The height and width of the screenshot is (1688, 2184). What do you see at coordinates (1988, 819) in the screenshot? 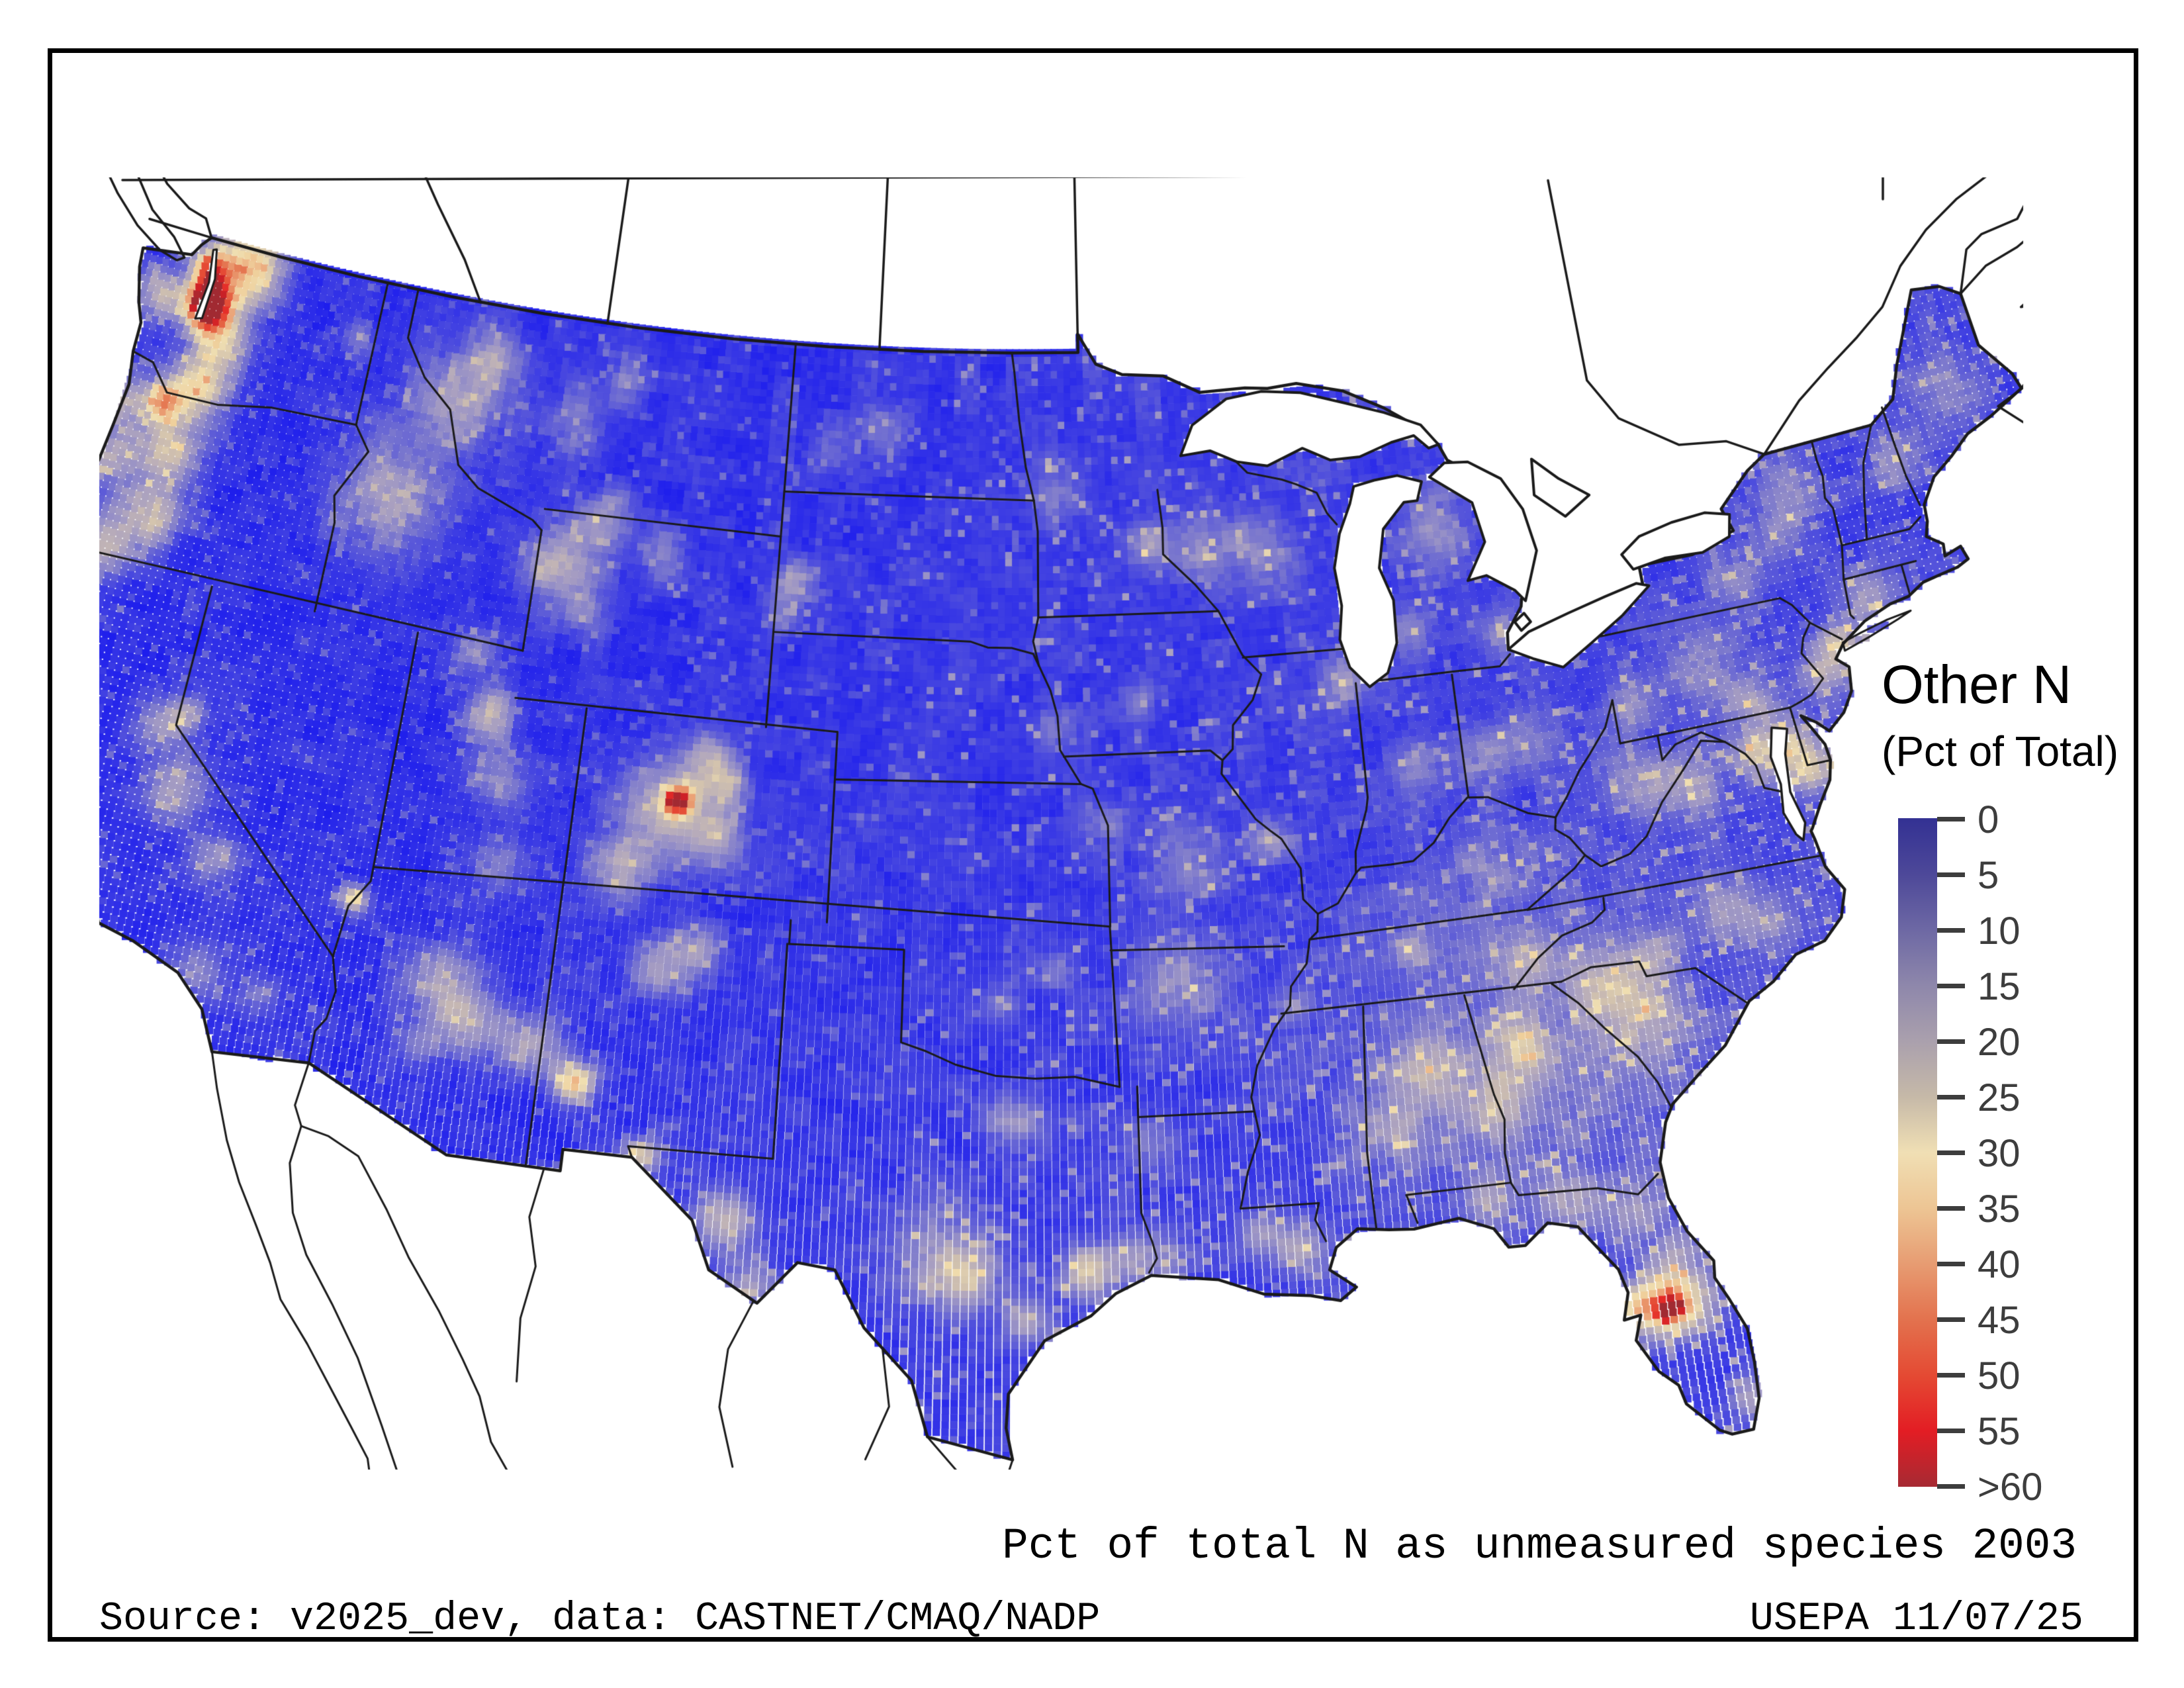
I see `colorbar-tick-label: 0` at bounding box center [1988, 819].